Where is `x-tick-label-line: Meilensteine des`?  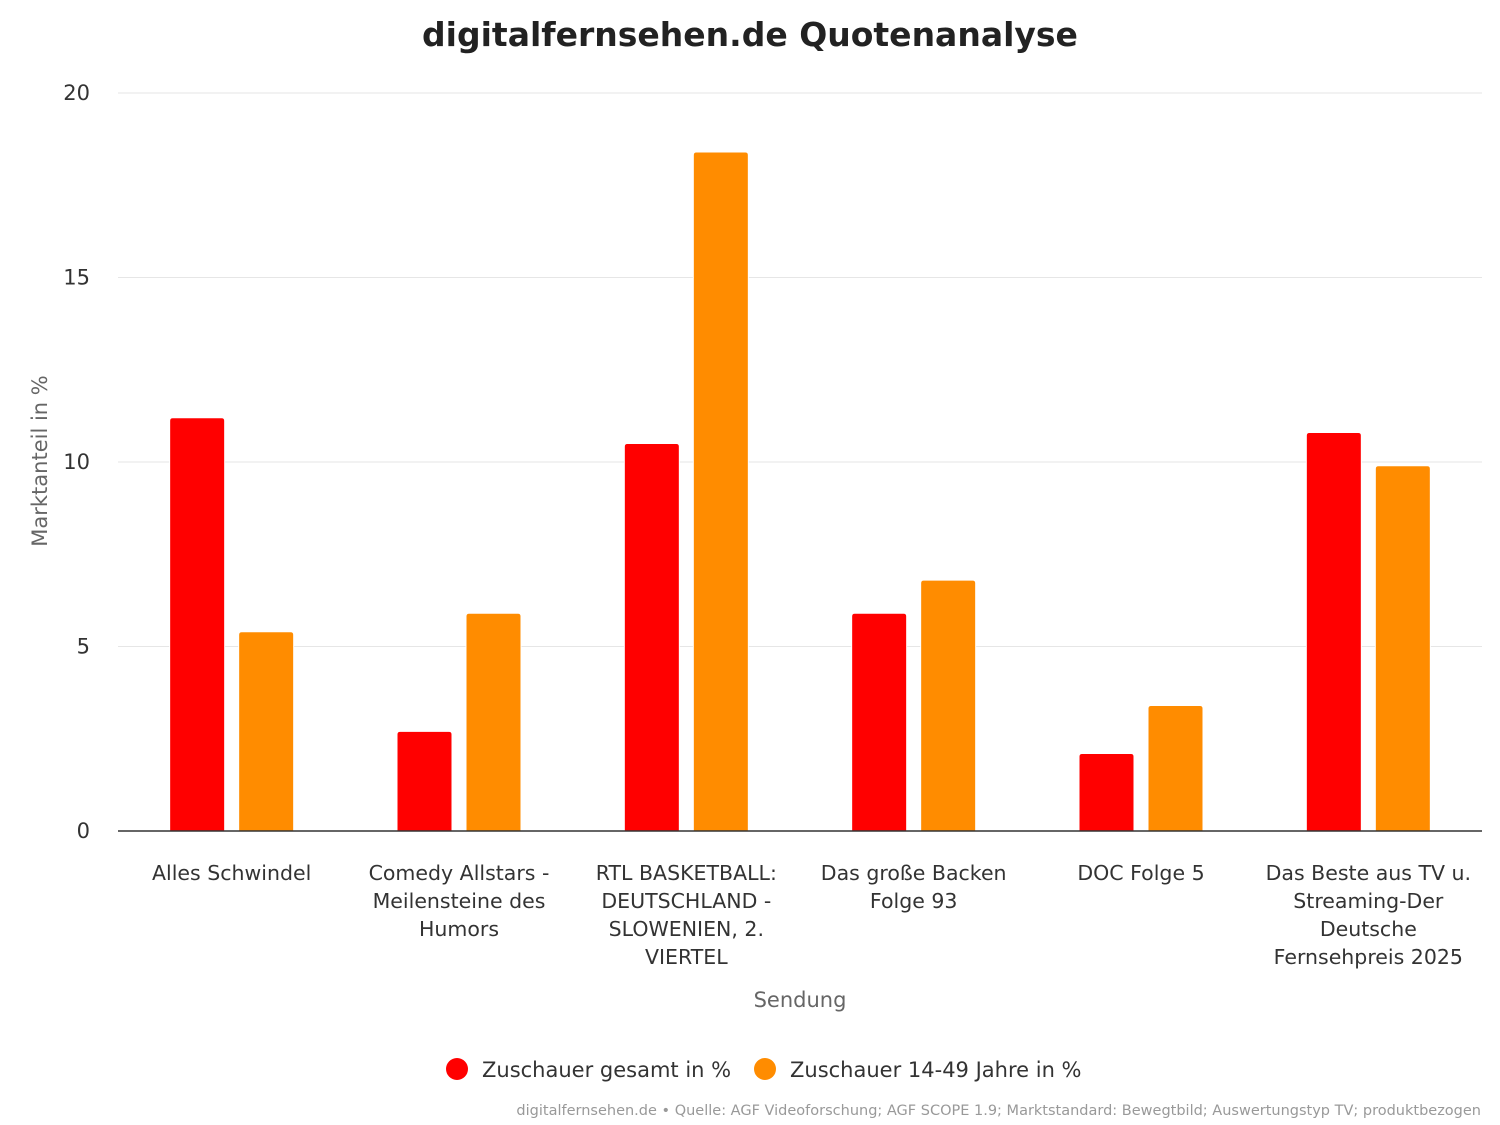 x-tick-label-line: Meilensteine des is located at coordinates (459, 901).